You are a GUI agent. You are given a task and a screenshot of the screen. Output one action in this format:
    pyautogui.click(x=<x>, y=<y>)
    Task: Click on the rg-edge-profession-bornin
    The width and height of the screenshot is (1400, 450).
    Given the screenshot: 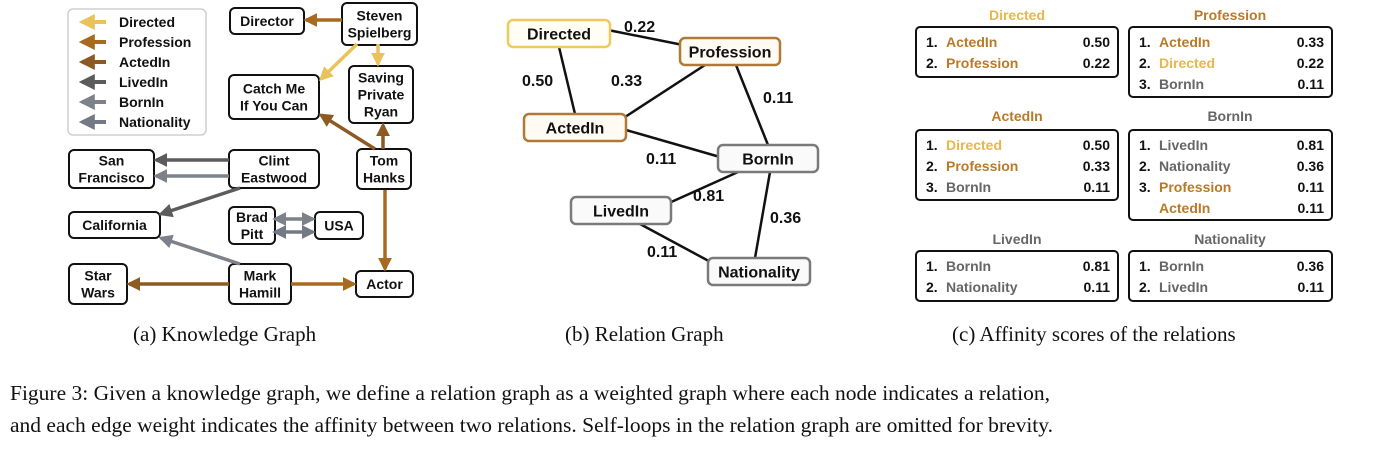 What is the action you would take?
    pyautogui.click(x=752, y=105)
    